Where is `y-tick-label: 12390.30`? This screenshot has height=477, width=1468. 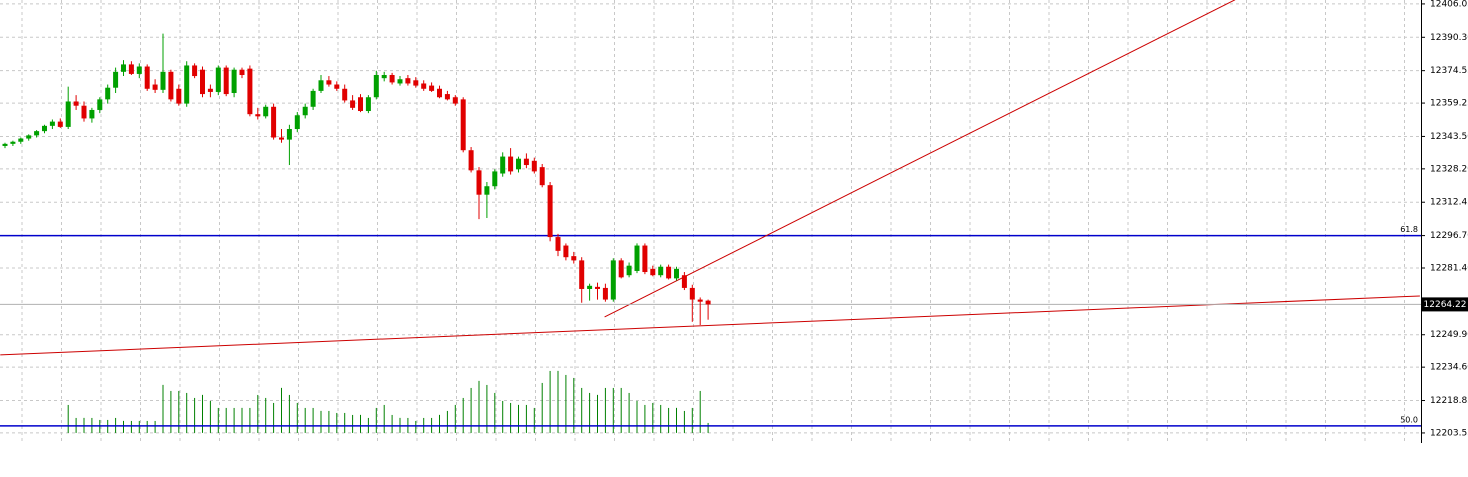 y-tick-label: 12390.30 is located at coordinates (1449, 38).